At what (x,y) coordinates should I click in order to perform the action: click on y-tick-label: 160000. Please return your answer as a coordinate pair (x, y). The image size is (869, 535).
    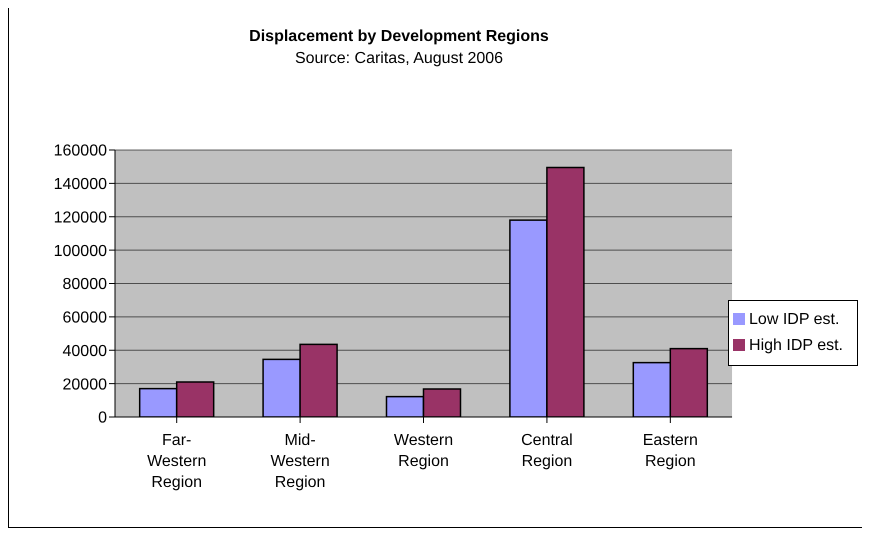
    Looking at the image, I should click on (81, 151).